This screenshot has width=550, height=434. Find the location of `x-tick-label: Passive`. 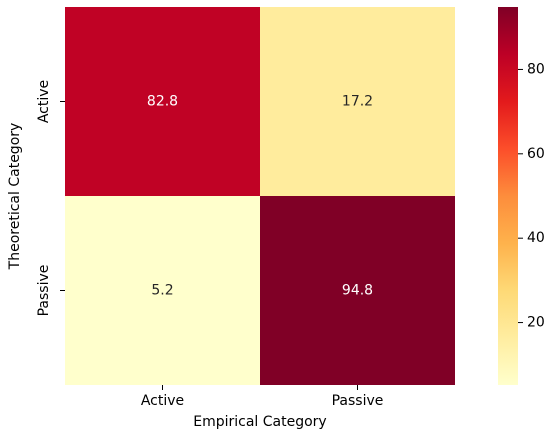

x-tick-label: Passive is located at coordinates (358, 401).